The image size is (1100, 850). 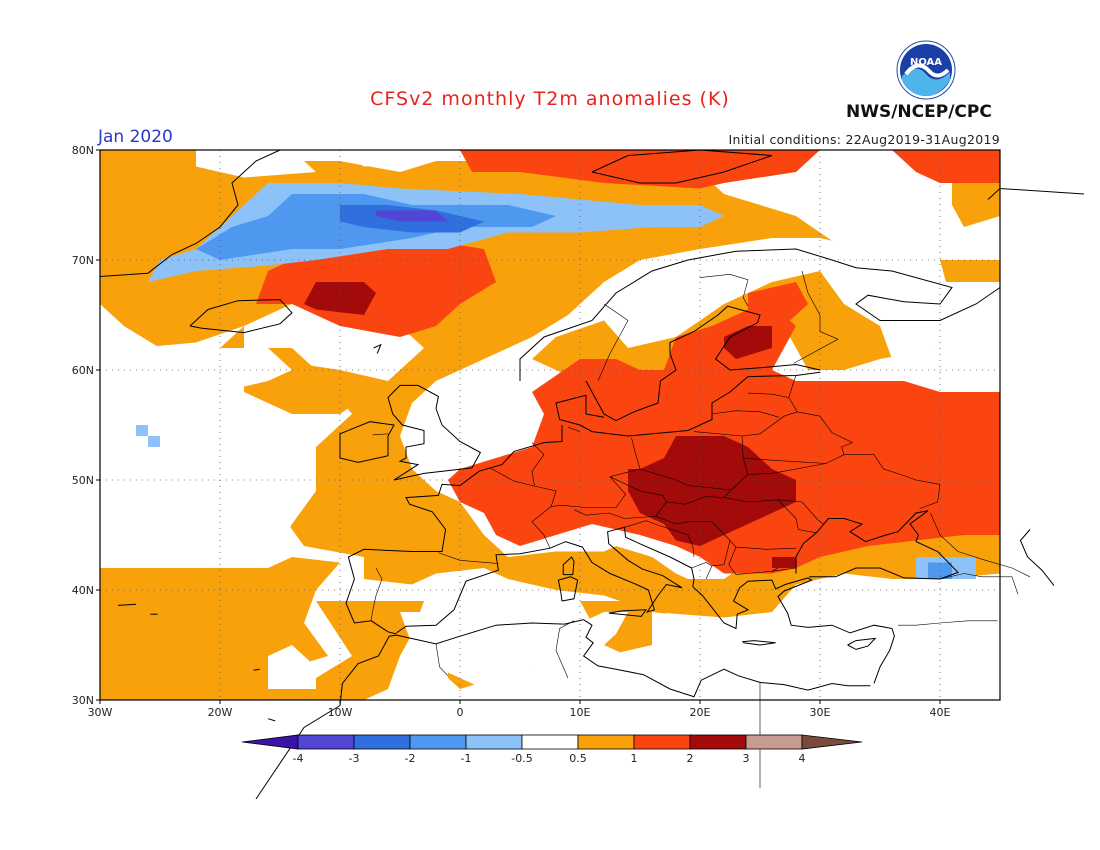 What do you see at coordinates (634, 758) in the screenshot?
I see `legend-label: 1` at bounding box center [634, 758].